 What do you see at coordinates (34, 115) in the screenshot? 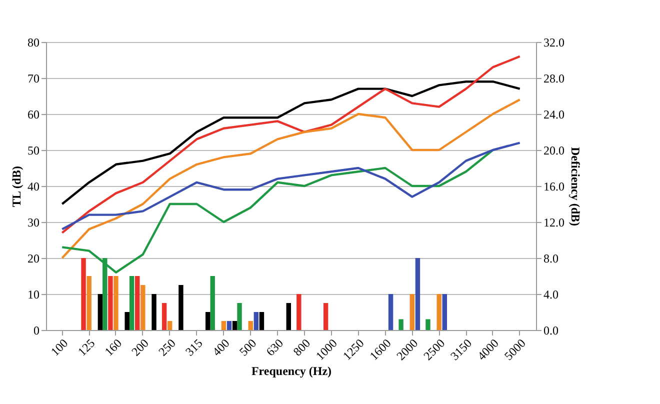
I see `y-tick-label: 60` at bounding box center [34, 115].